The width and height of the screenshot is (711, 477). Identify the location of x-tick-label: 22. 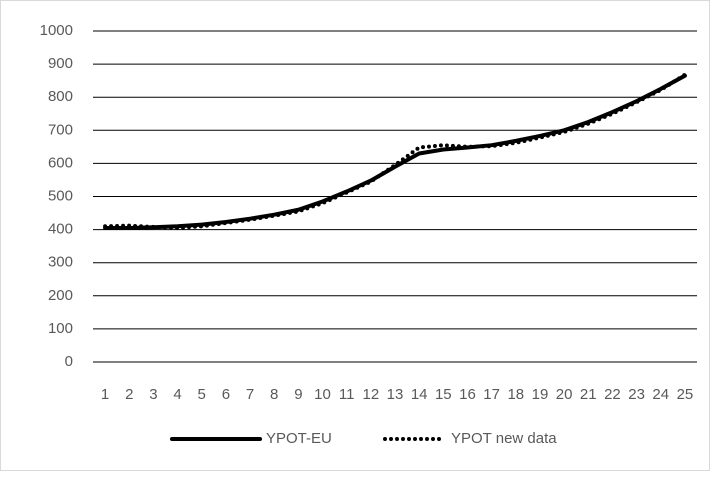
(612, 394).